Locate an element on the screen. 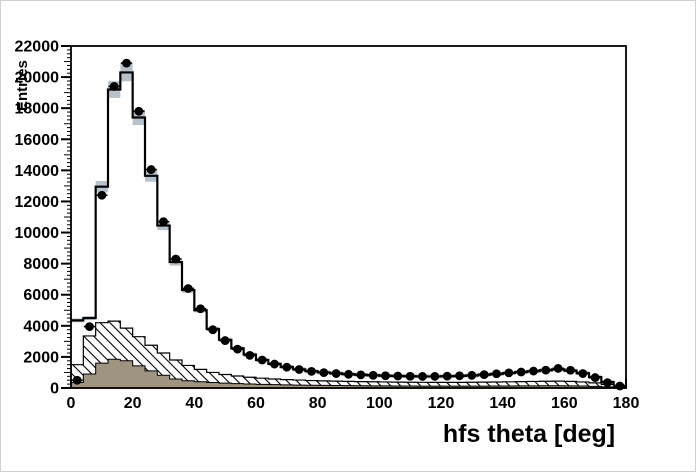 The height and width of the screenshot is (472, 696). svg-text: 8000 is located at coordinates (41, 264).